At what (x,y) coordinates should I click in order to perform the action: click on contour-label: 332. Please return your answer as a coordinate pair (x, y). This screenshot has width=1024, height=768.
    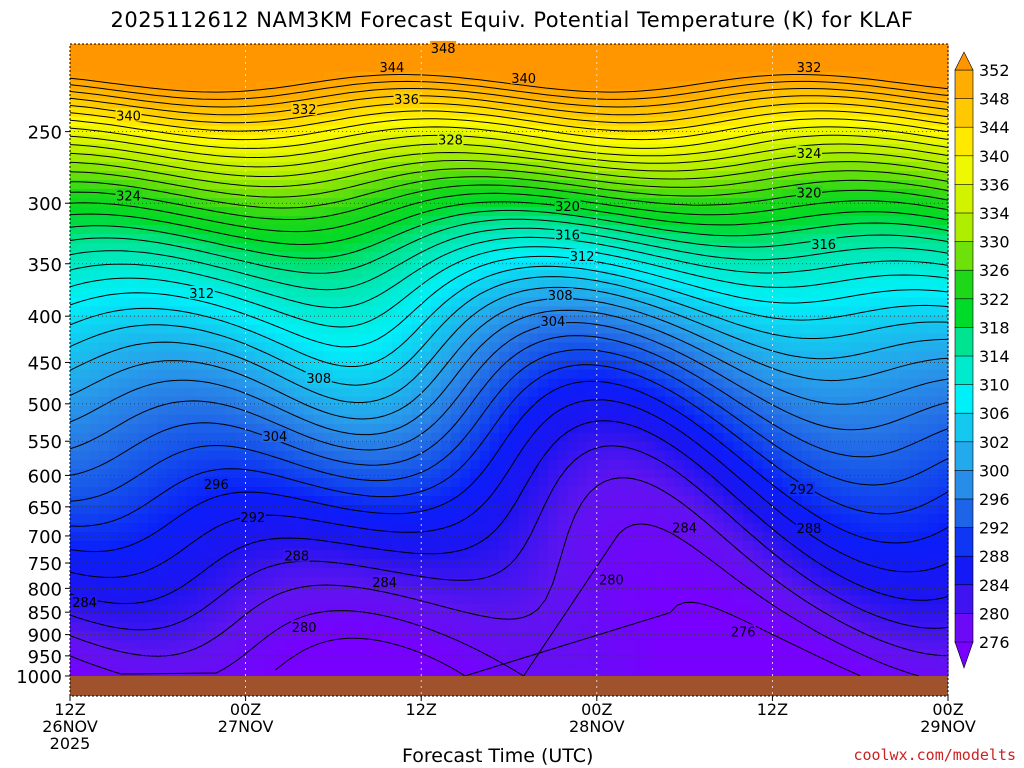
    Looking at the image, I should click on (809, 68).